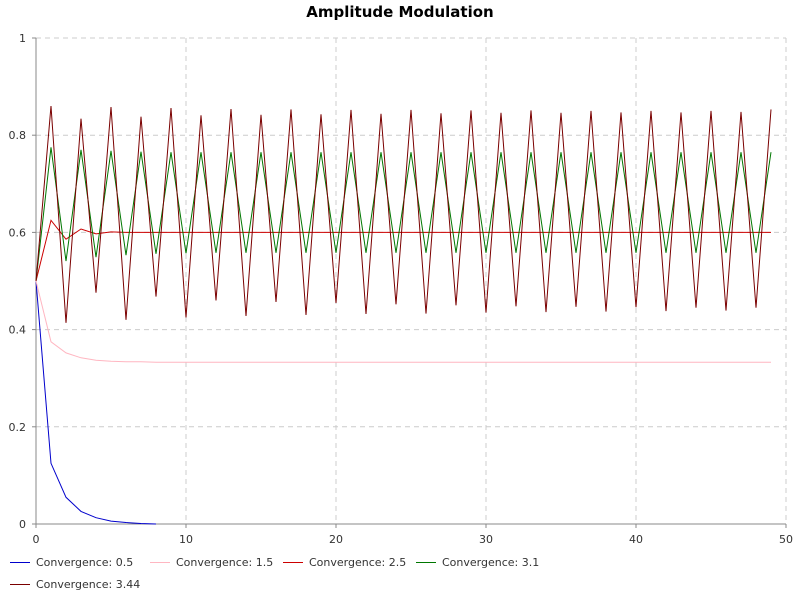  What do you see at coordinates (358, 562) in the screenshot?
I see `legend-label: Convergence: 2.5` at bounding box center [358, 562].